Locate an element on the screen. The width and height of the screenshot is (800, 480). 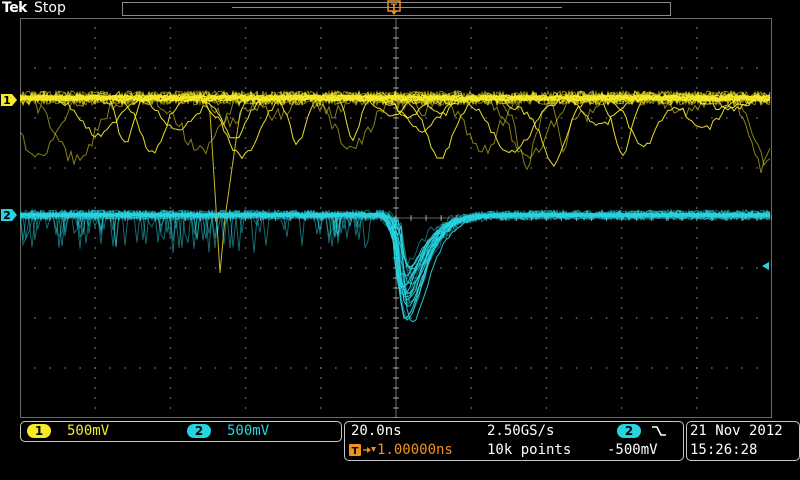
channel-2-marker-label: 2 is located at coordinates (7, 215).